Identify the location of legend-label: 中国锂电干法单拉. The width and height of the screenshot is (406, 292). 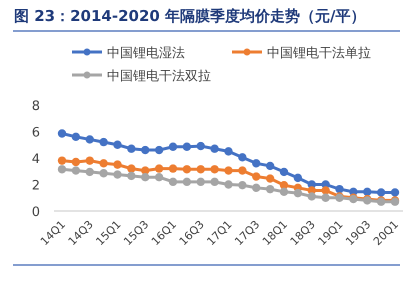
(319, 53).